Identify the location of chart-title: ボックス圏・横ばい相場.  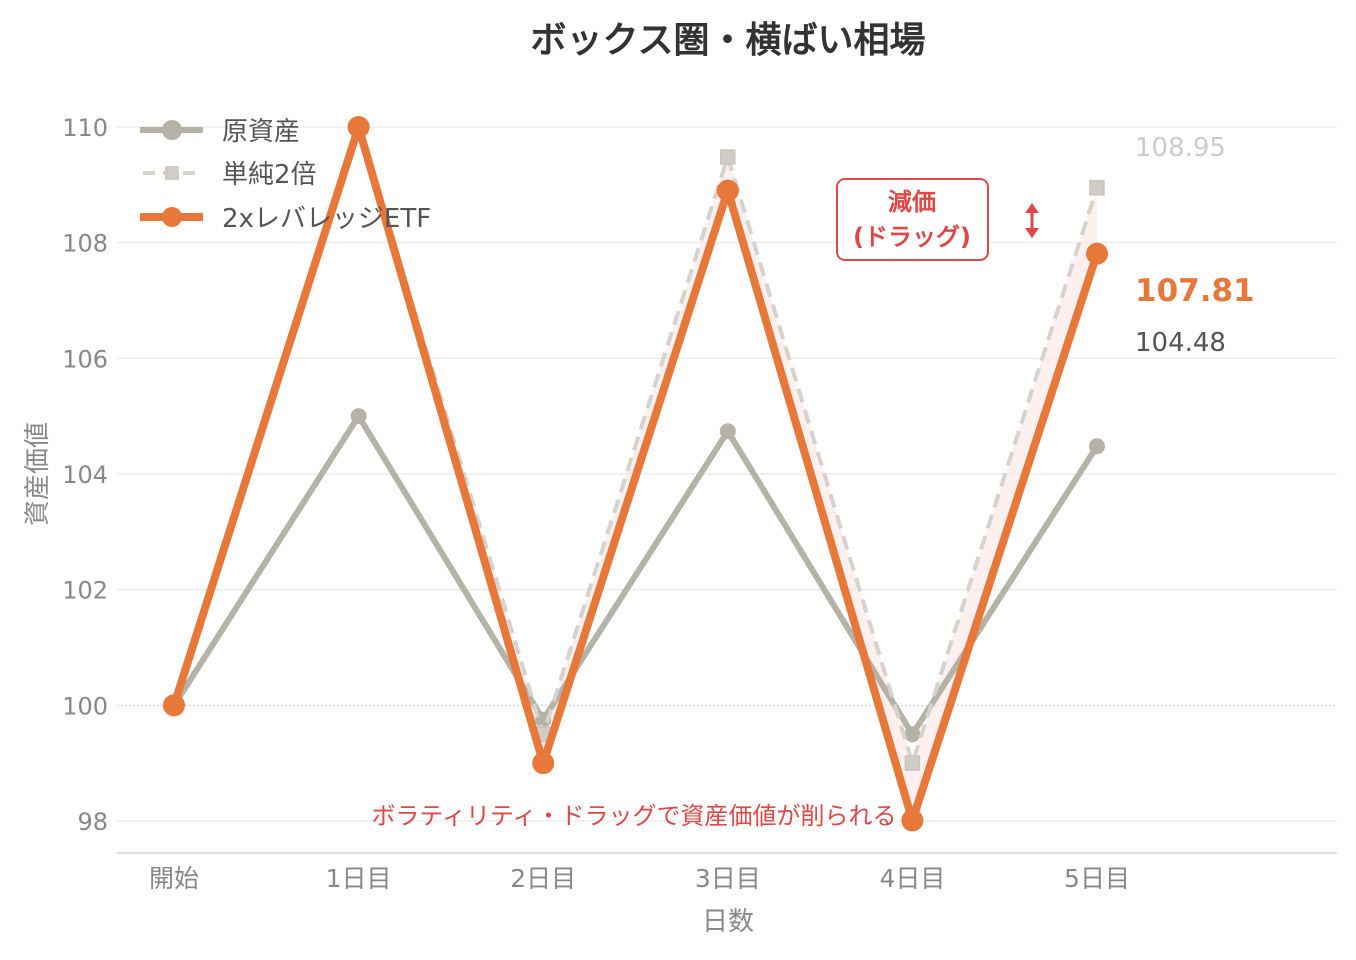
(728, 40).